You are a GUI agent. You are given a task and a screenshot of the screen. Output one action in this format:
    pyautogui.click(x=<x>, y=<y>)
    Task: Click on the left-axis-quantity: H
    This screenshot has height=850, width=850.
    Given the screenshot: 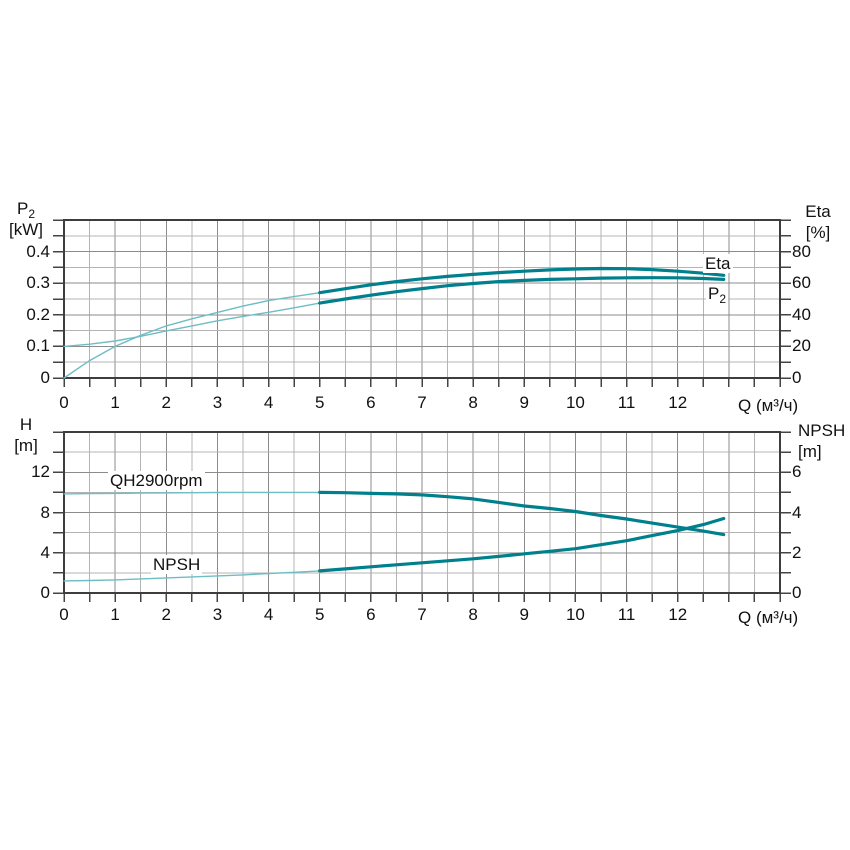 What is the action you would take?
    pyautogui.click(x=26, y=424)
    